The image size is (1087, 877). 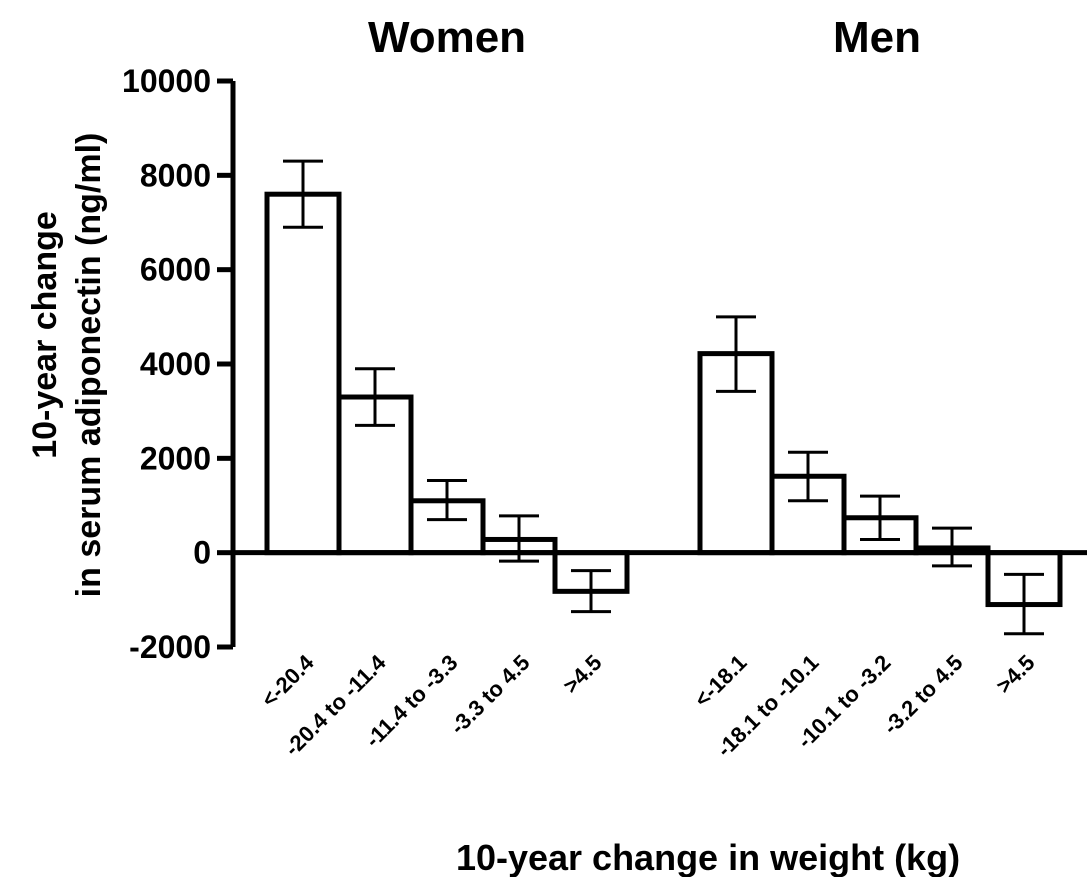 I want to click on x-tick-label: <-20.4, so click(x=287, y=680).